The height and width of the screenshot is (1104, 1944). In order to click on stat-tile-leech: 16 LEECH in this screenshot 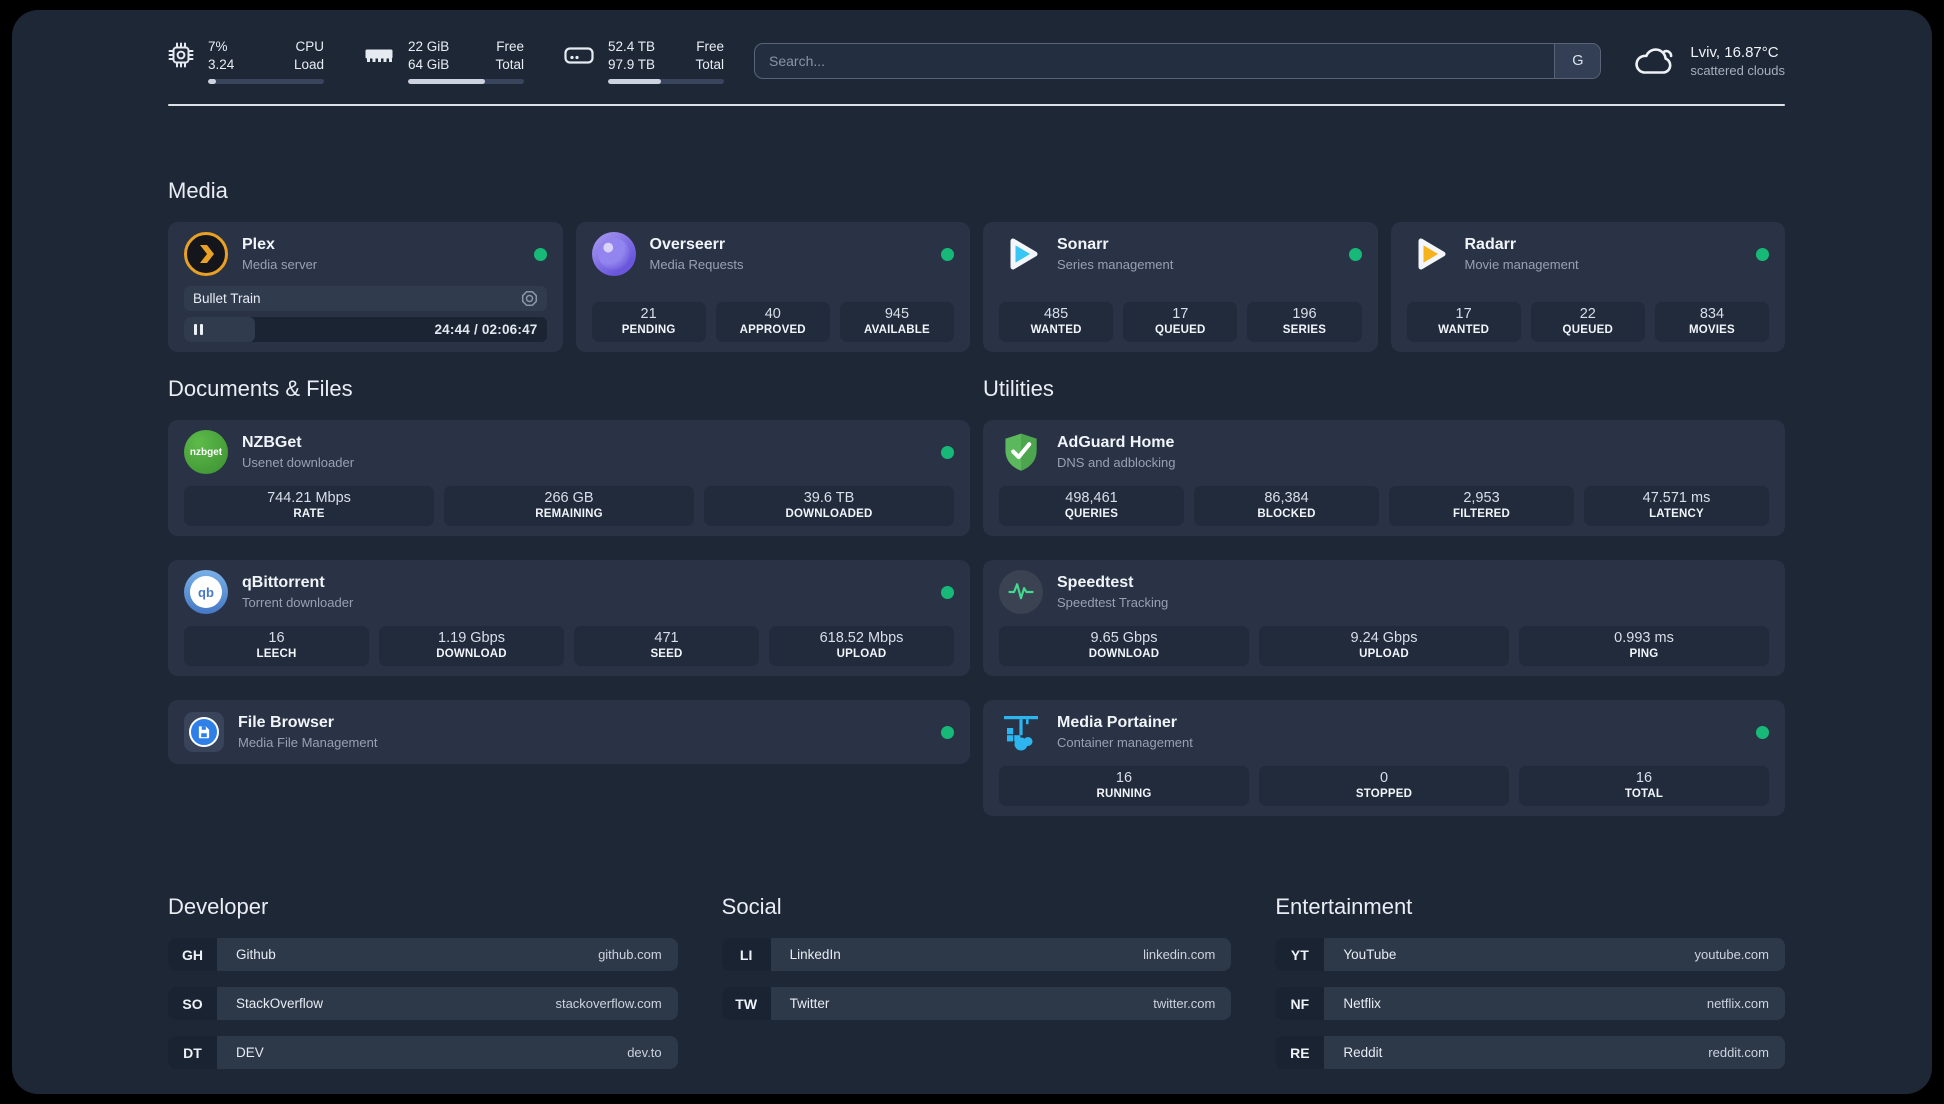, I will do `click(276, 646)`.